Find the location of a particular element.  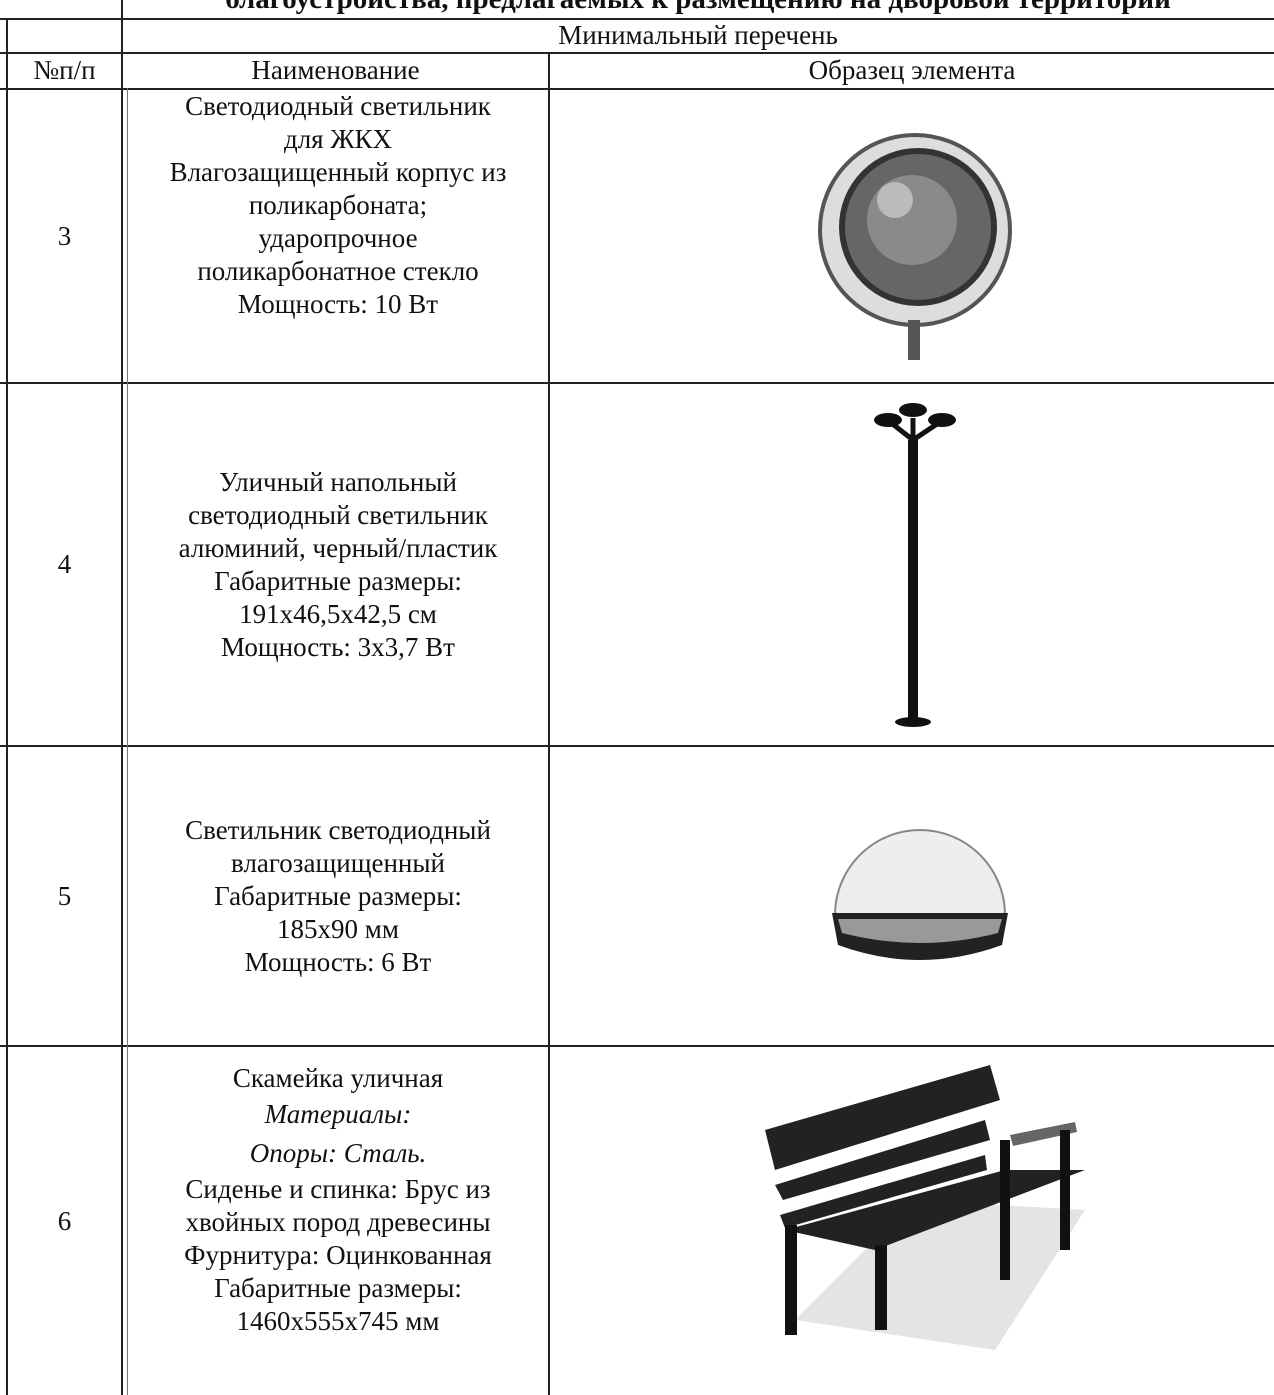

text-line: Фурнитура: Оцинкованная is located at coordinates (338, 1255).